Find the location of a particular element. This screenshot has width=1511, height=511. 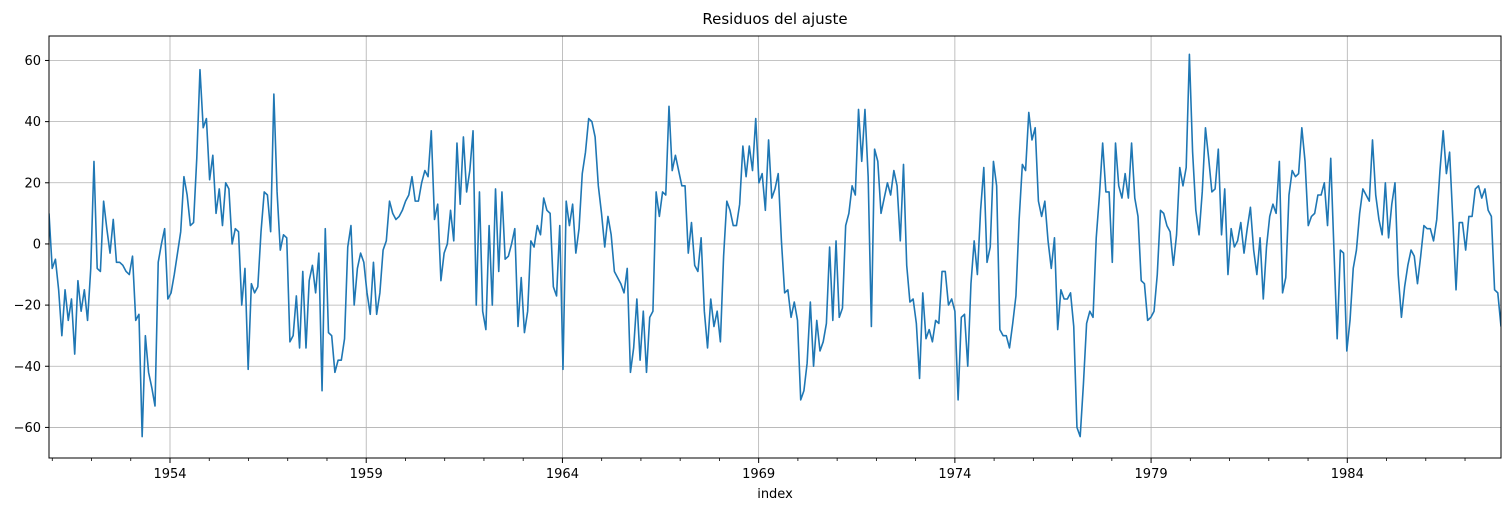

x-tick-label: 1979 is located at coordinates (1151, 474).